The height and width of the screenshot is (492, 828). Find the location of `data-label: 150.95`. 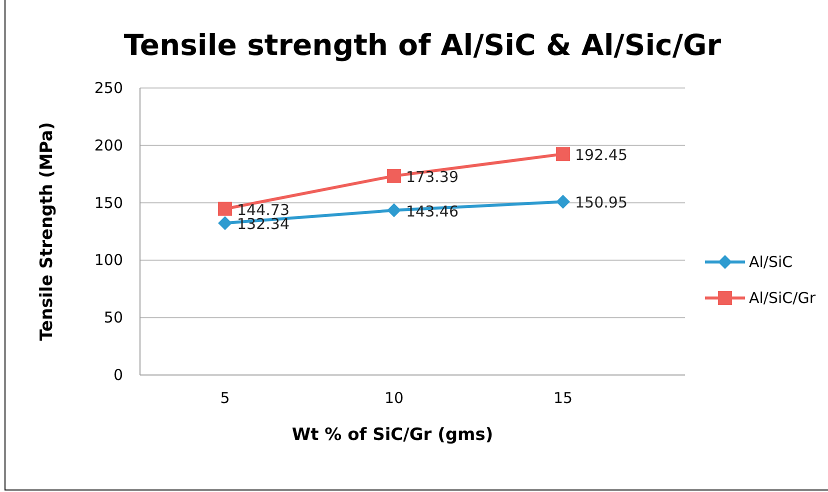

data-label: 150.95 is located at coordinates (601, 203).